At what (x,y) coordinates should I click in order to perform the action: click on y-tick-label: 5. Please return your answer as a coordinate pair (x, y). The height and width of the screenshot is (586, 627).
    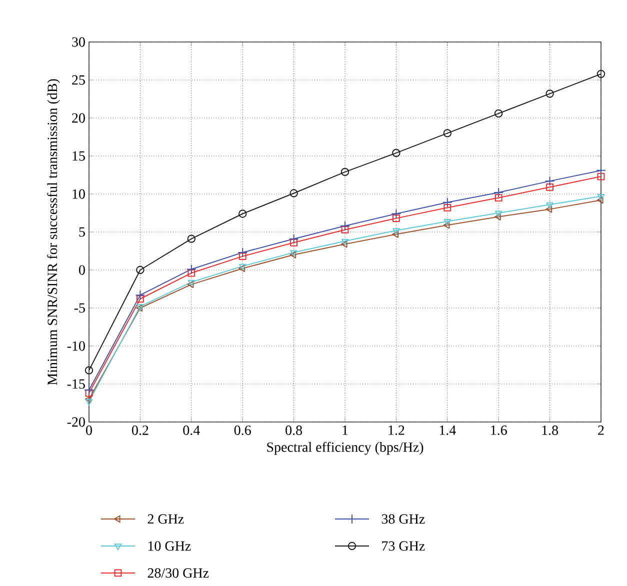
    Looking at the image, I should click on (82, 232).